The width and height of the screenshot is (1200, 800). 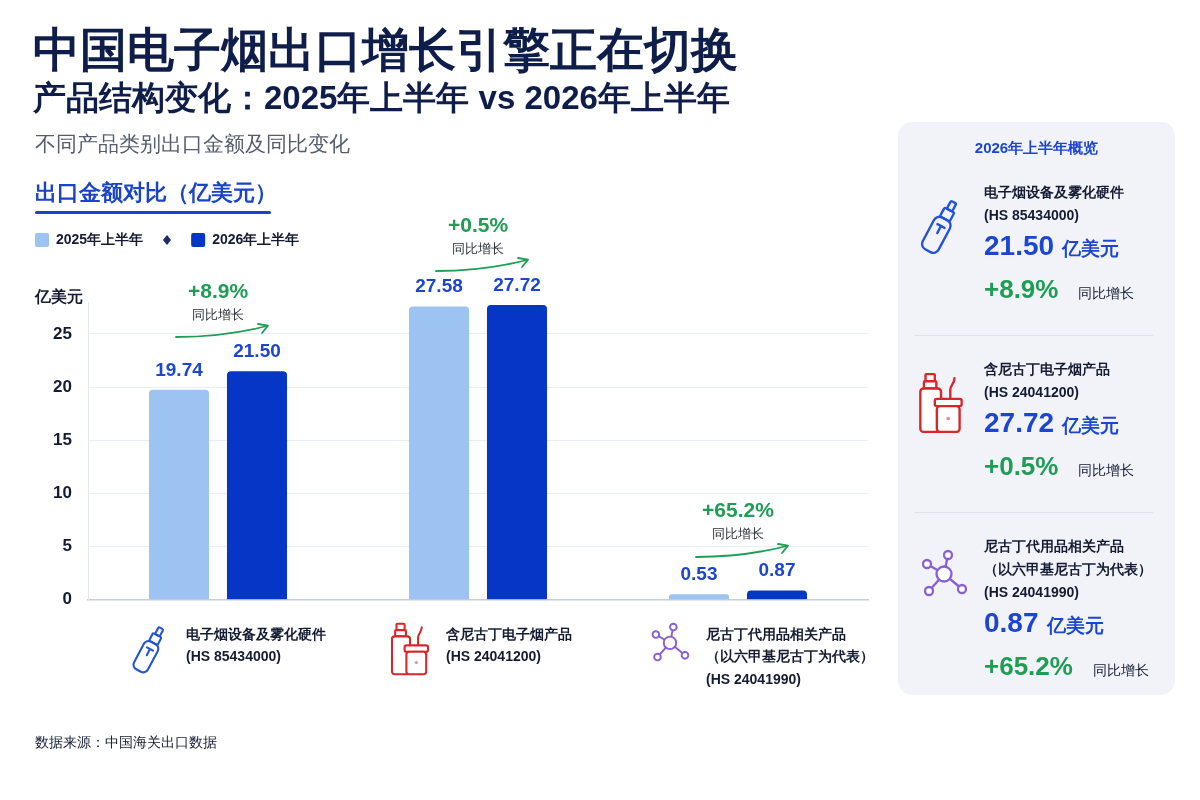 I want to click on y-tick-label: 20, so click(x=62, y=386).